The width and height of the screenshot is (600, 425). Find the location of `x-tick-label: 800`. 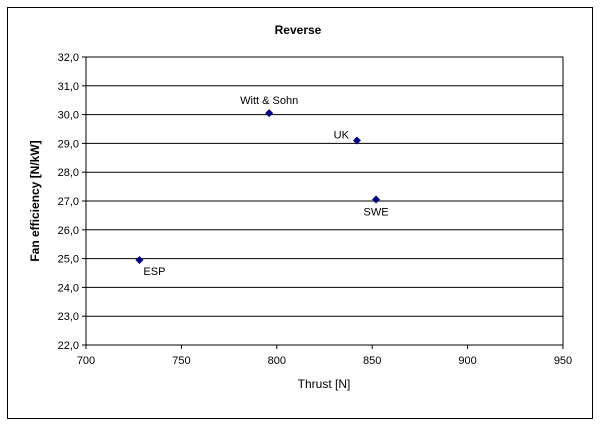

x-tick-label: 800 is located at coordinates (277, 361).